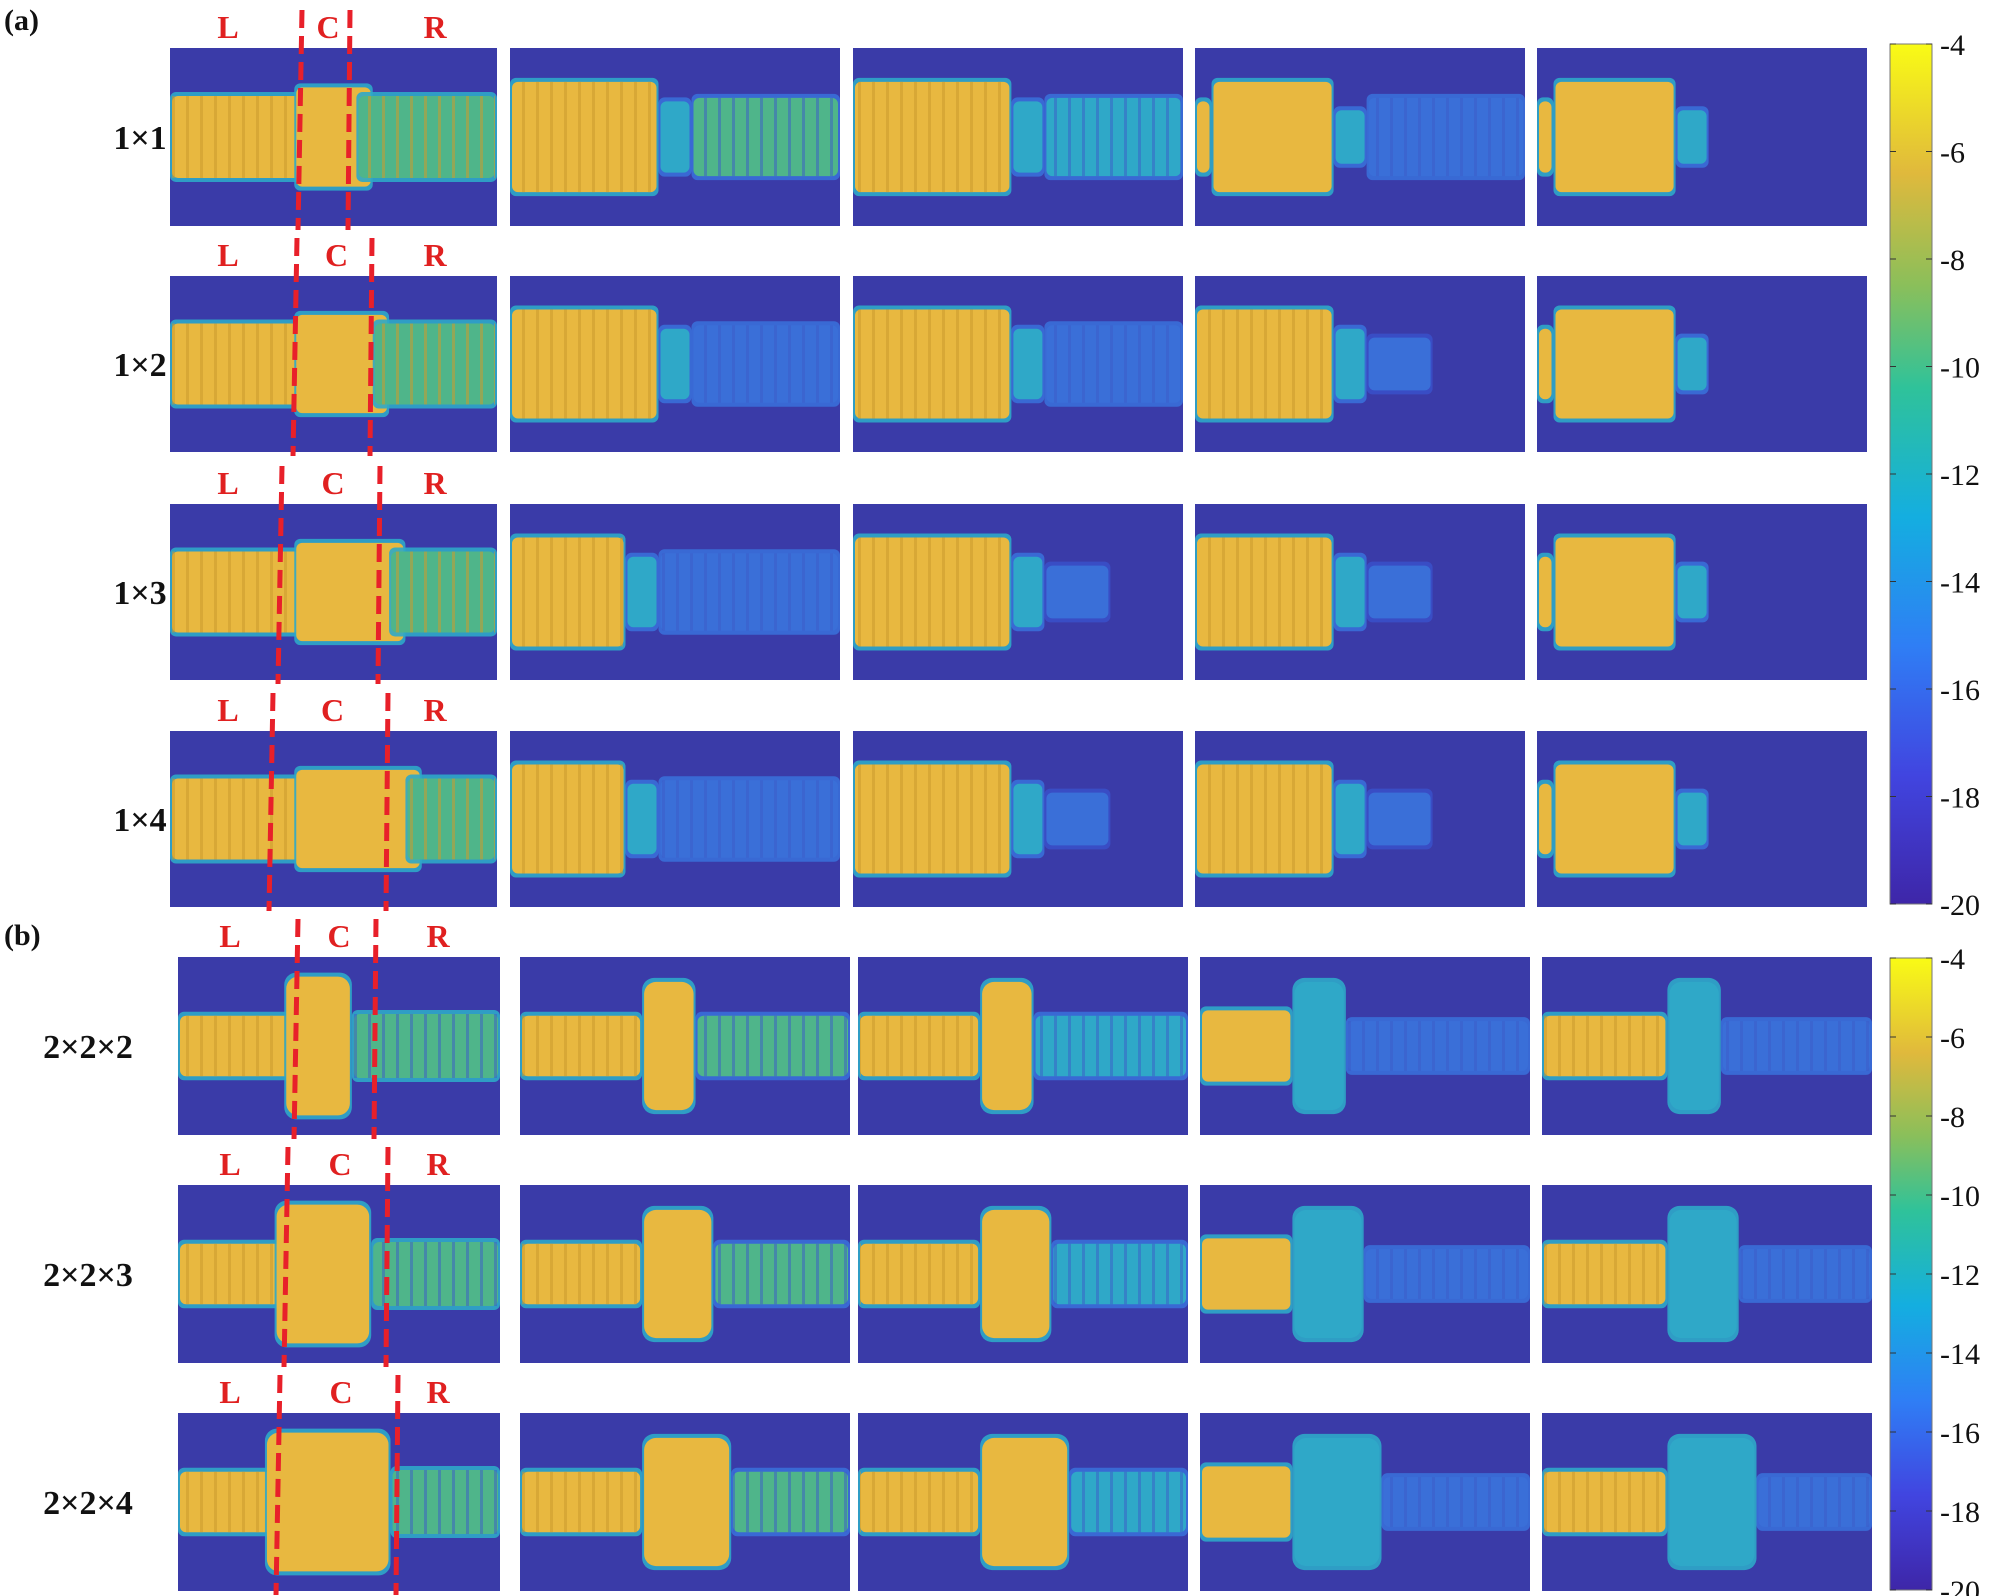 The image size is (2000, 1596). What do you see at coordinates (1960, 905) in the screenshot?
I see `colorbar-tick-label: -20` at bounding box center [1960, 905].